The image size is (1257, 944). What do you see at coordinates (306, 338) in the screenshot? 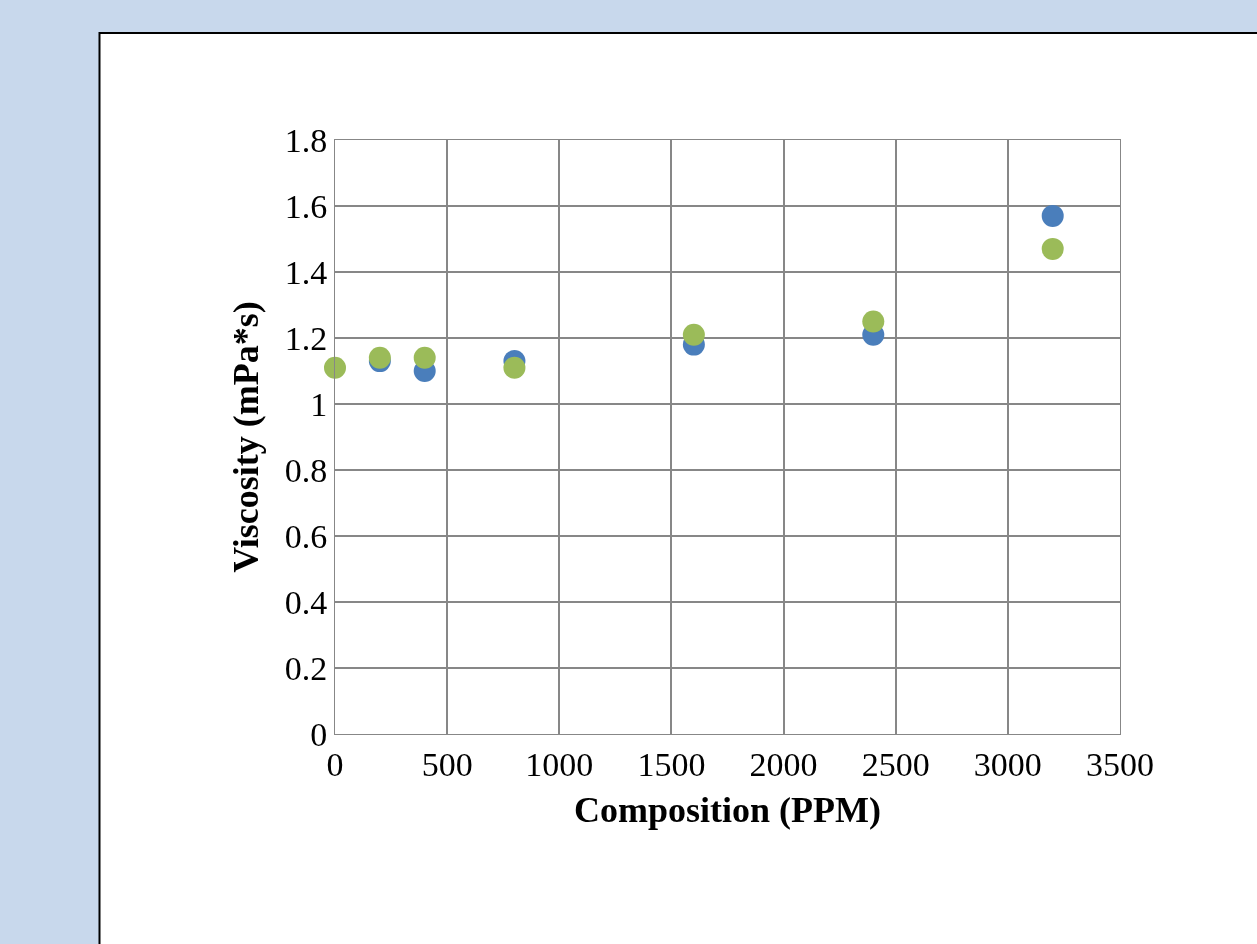
I see `y-tick-label: 1.2` at bounding box center [306, 338].